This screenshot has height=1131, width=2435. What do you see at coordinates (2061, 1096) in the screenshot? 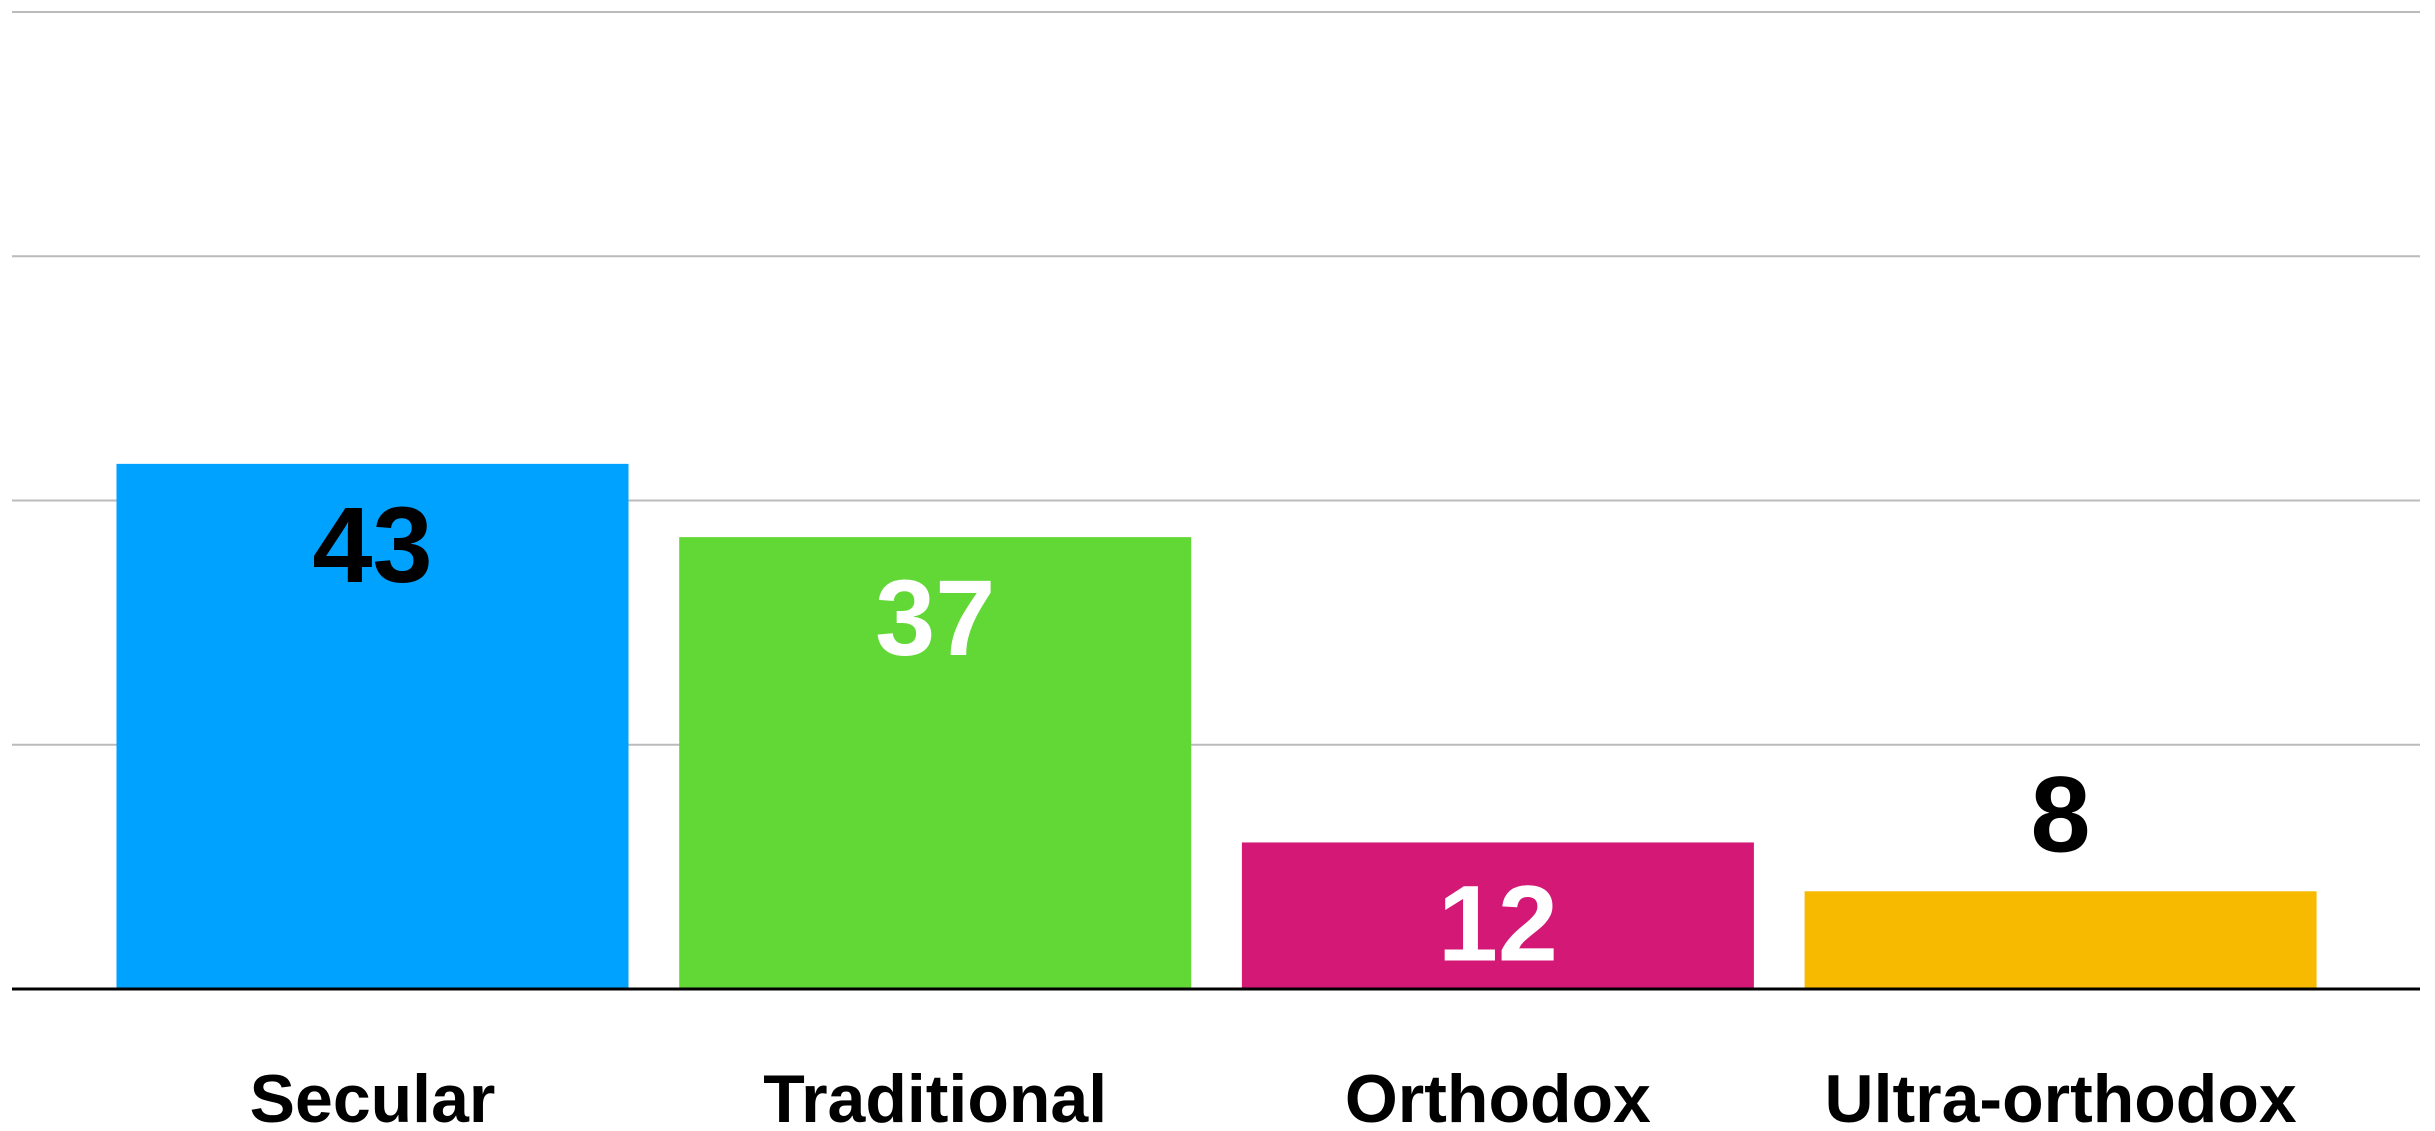
I see `x-tick-label: Ultra-orthodox` at bounding box center [2061, 1096].